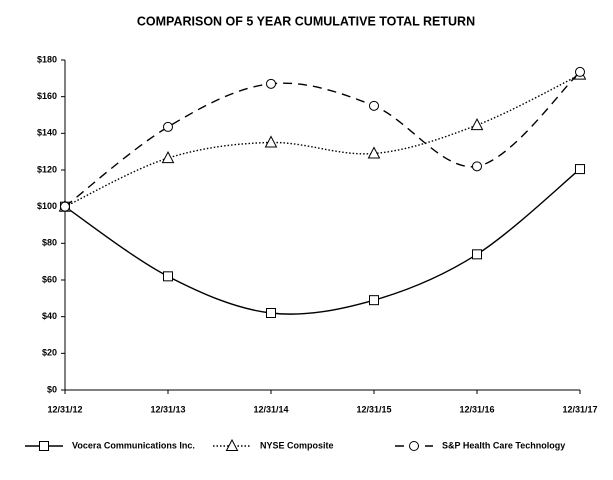 The height and width of the screenshot is (480, 613). Describe the element at coordinates (64, 409) in the screenshot. I see `x-tick-label: 12/31/12` at that location.